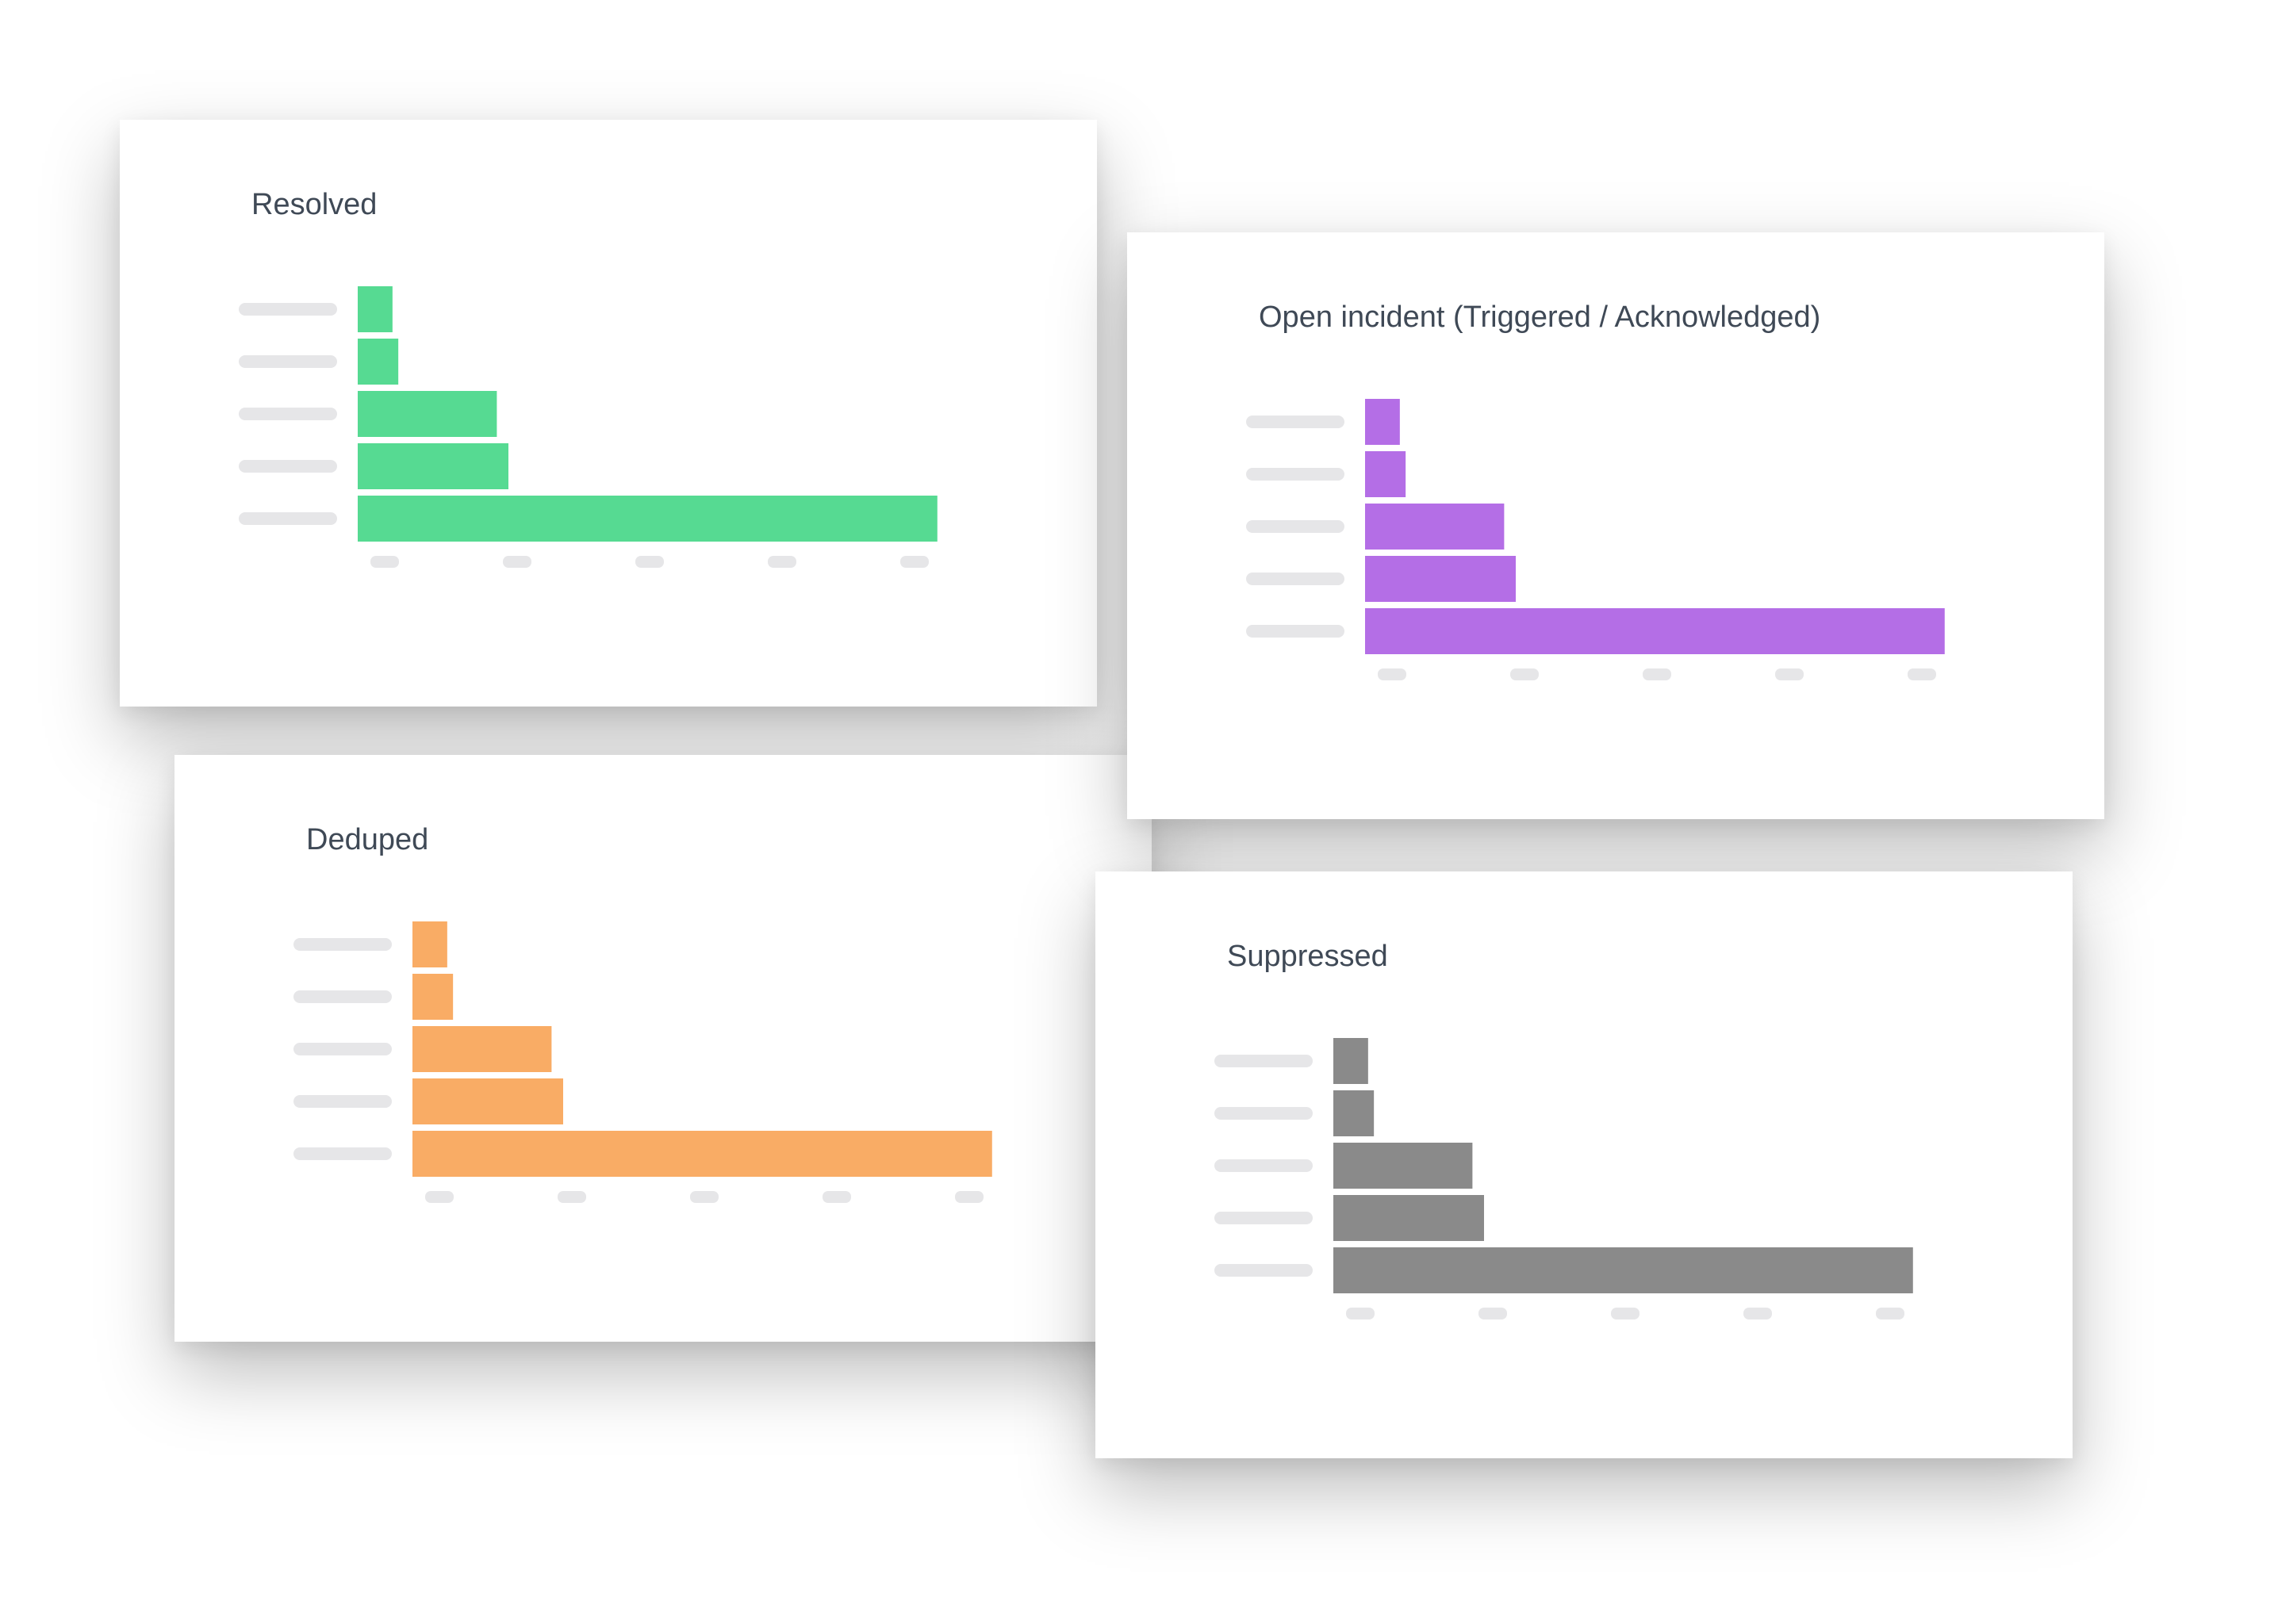  Describe the element at coordinates (1563, 1179) in the screenshot. I see `bar-chart-suppressed` at that location.